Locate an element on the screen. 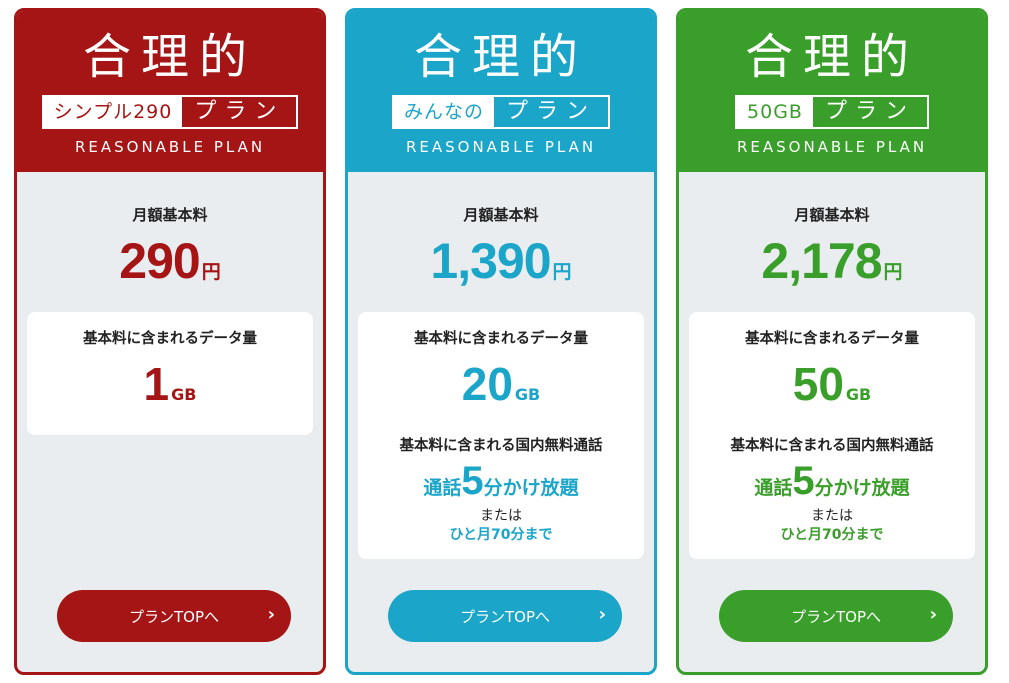 This screenshot has height=683, width=1009. data-value: 50 is located at coordinates (818, 384).